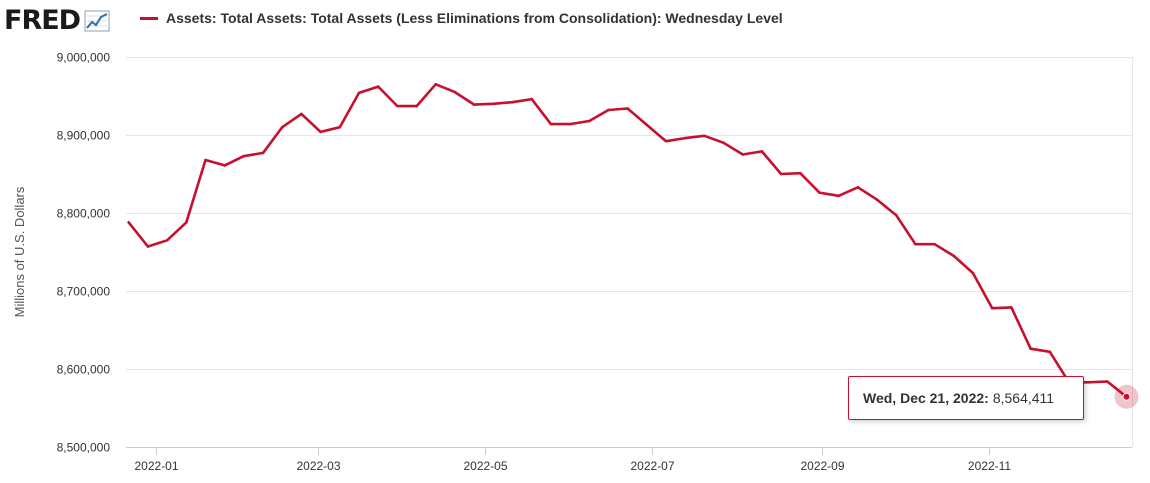 This screenshot has height=483, width=1150. I want to click on y-tick-label: 8,700,000, so click(84, 292).